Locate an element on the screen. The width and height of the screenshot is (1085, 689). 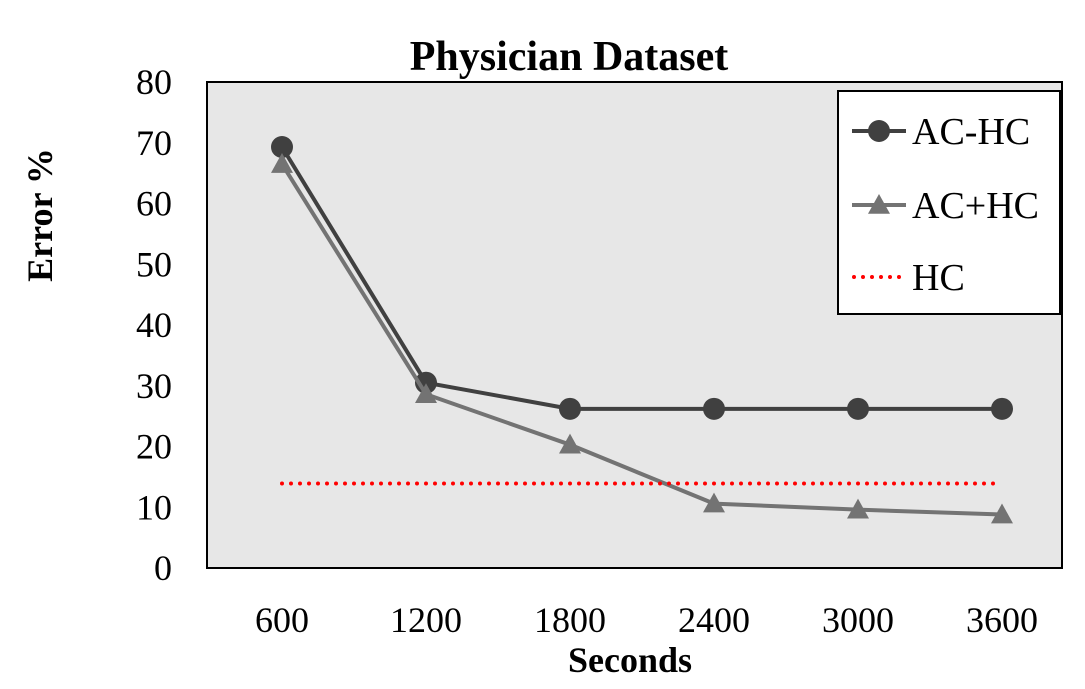
x-tick-label: 3000 is located at coordinates (858, 620).